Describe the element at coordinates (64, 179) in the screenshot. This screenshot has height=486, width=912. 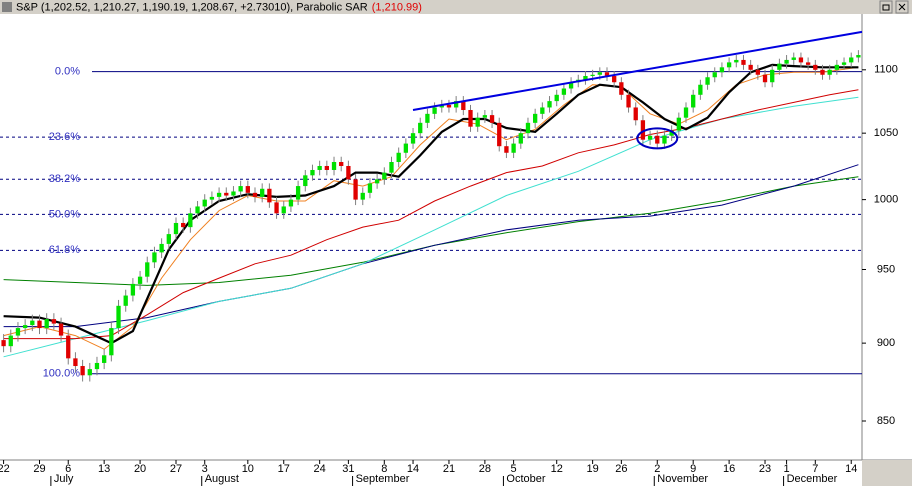
I see `fib-level-label: 38.2%` at that location.